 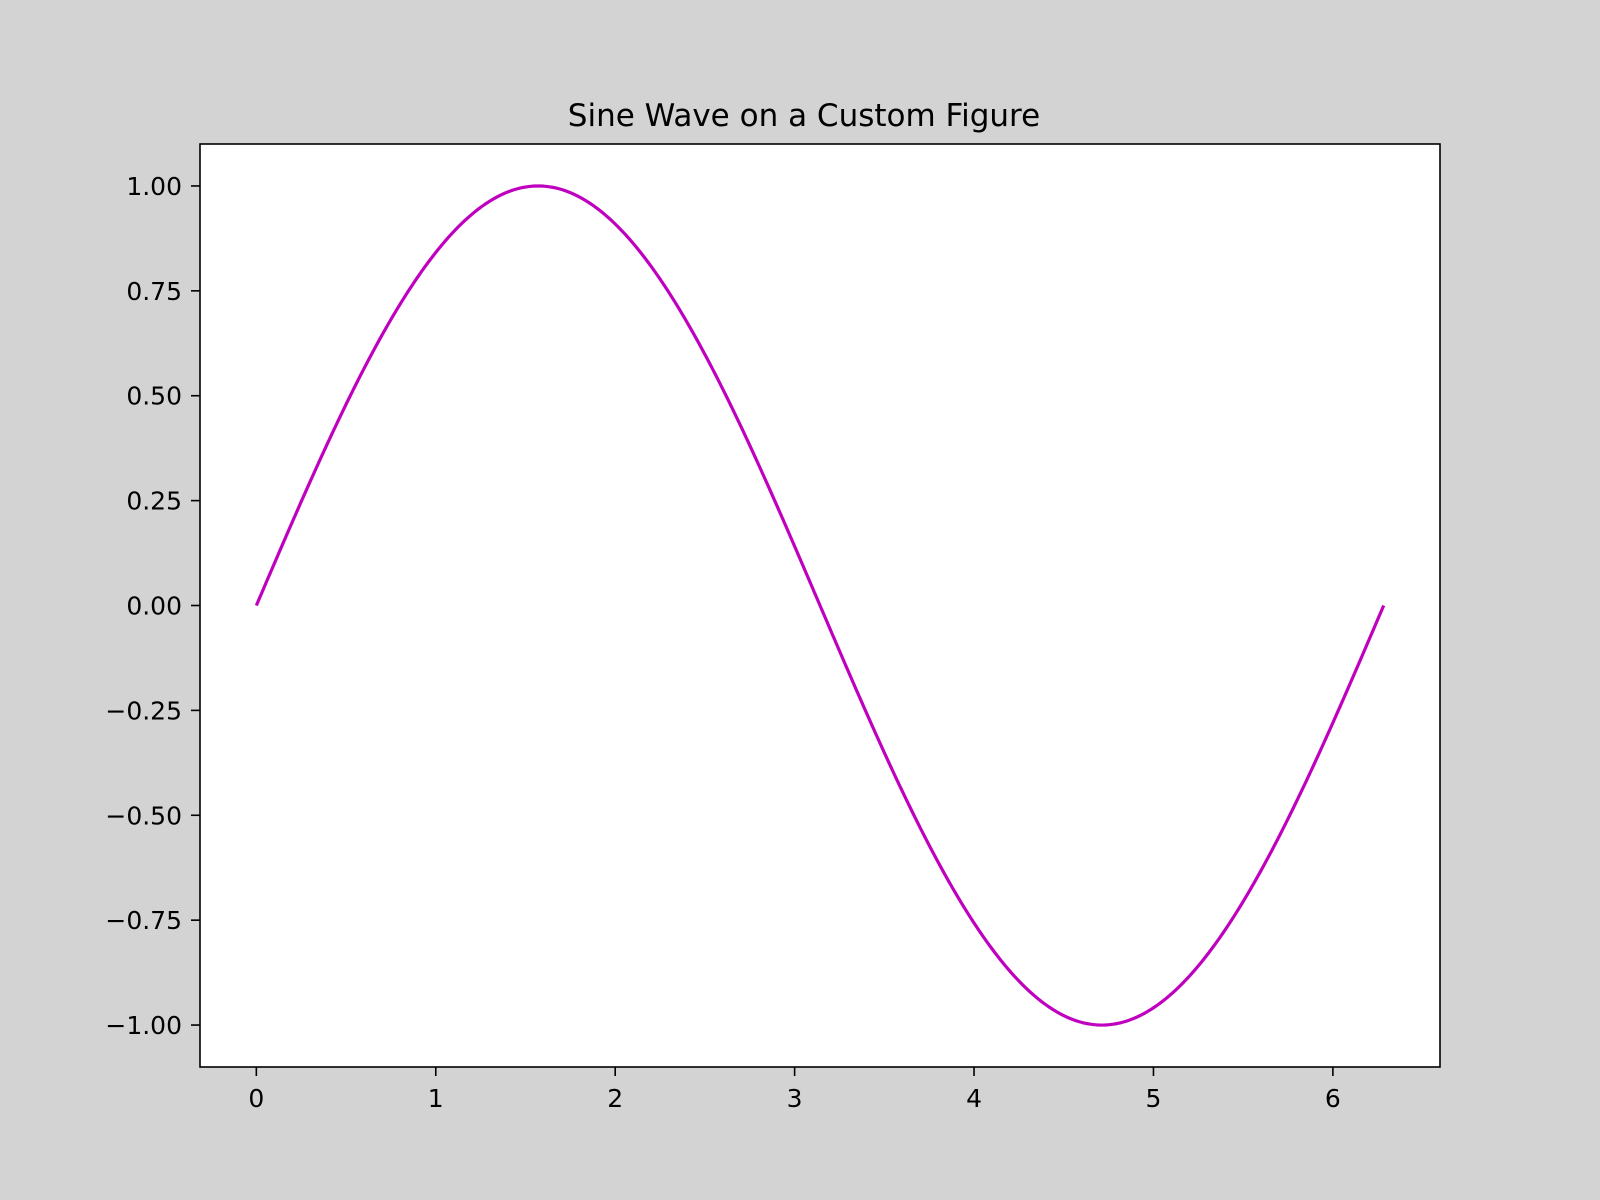 I want to click on x-tick-label: 1, so click(x=436, y=1098).